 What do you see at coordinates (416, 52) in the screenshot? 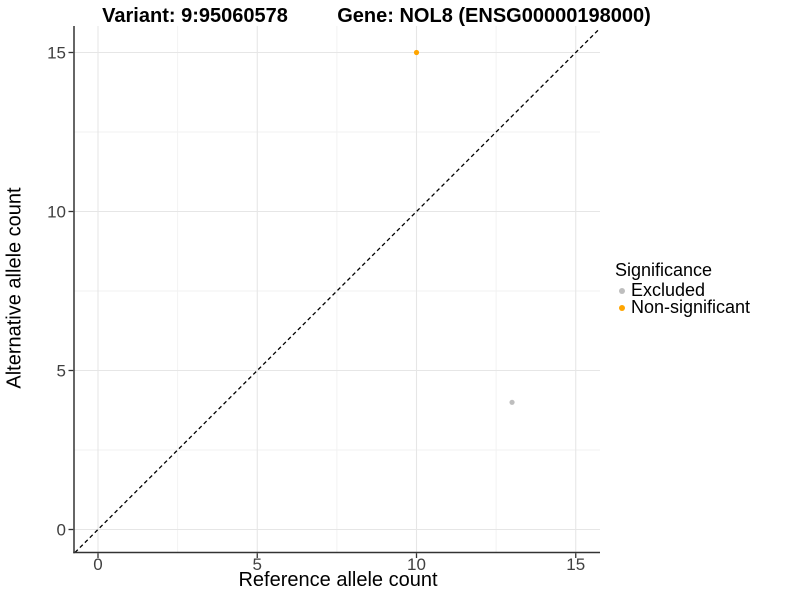
I see `data-point-non-significant` at bounding box center [416, 52].